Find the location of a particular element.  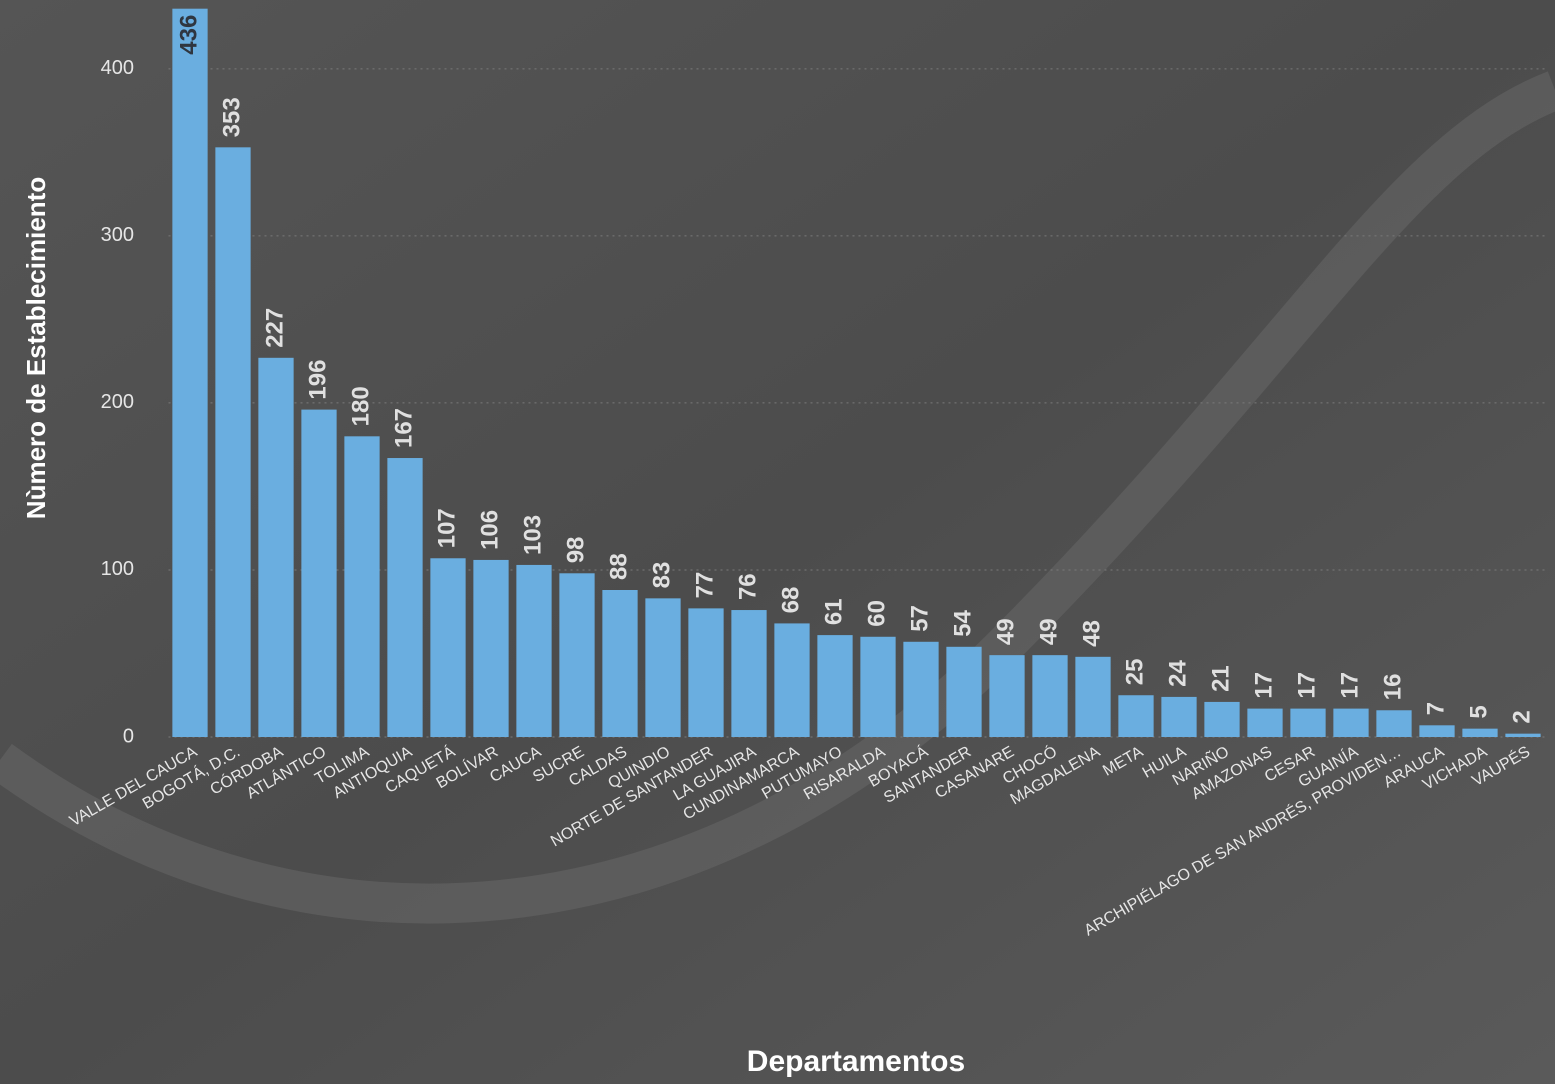

y-tick-label: 100 is located at coordinates (117, 569).